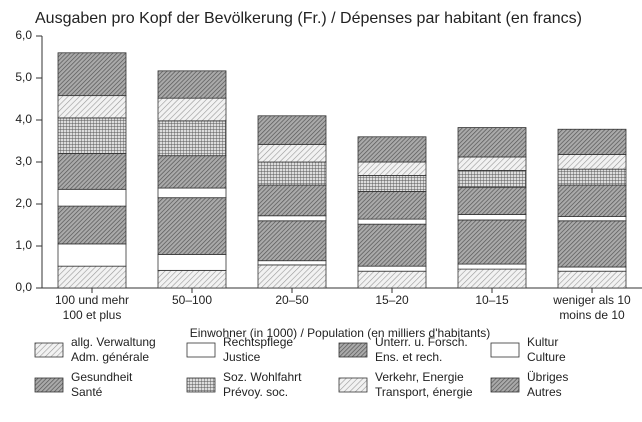 The image size is (642, 422). I want to click on legend-label: Gesundheit, so click(102, 377).